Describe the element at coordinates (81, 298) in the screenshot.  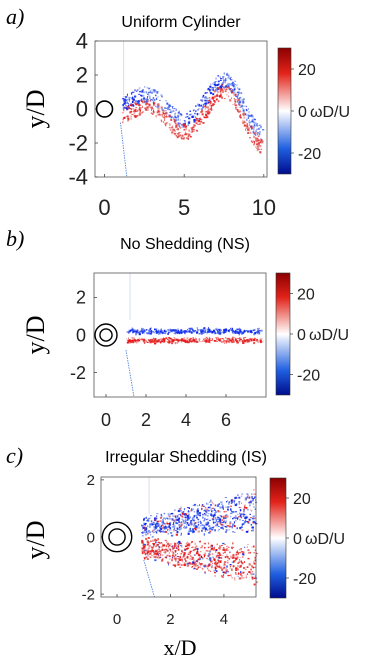
I see `y-tick-label: 2` at that location.